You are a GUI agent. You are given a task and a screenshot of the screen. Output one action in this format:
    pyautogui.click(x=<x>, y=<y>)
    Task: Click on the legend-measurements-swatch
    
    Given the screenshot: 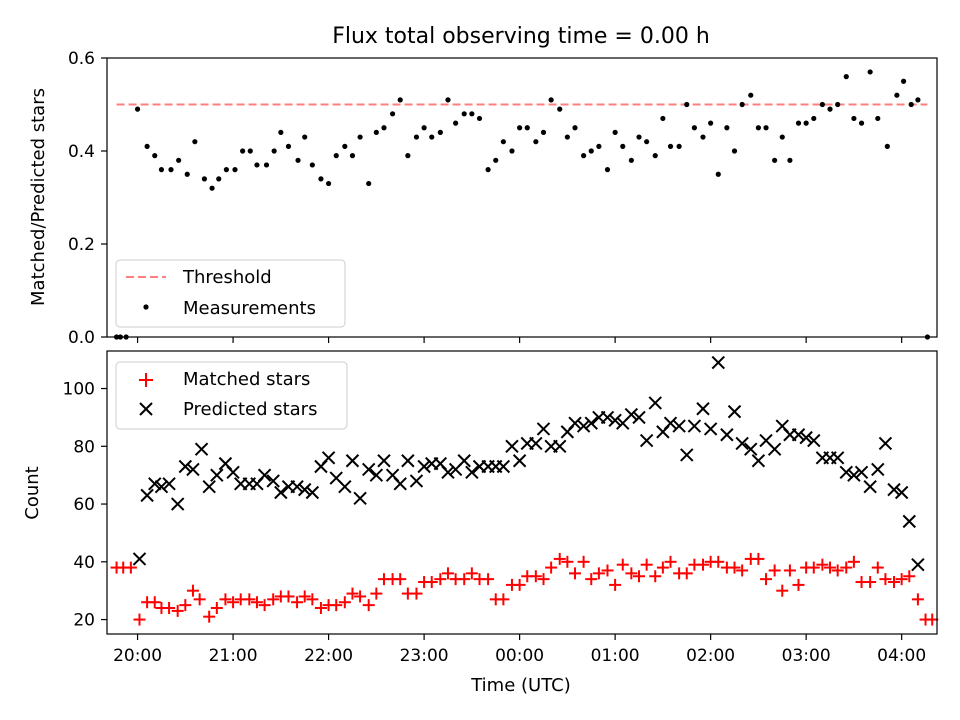 What is the action you would take?
    pyautogui.click(x=146, y=307)
    